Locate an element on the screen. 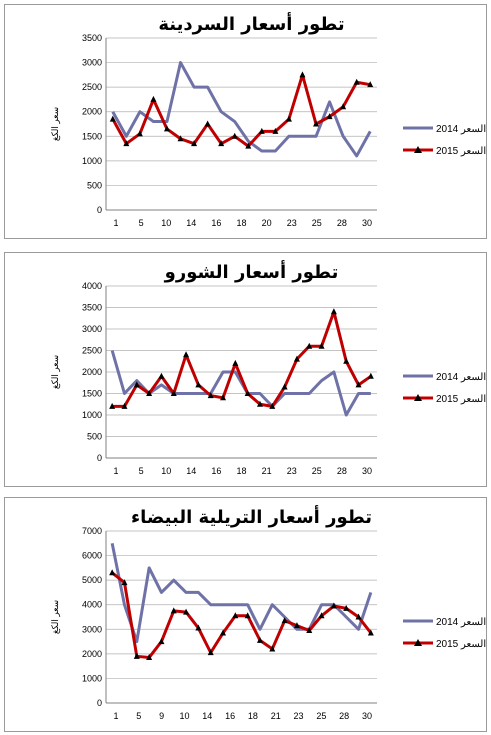  y-tick-label: 2500 is located at coordinates (92, 351).